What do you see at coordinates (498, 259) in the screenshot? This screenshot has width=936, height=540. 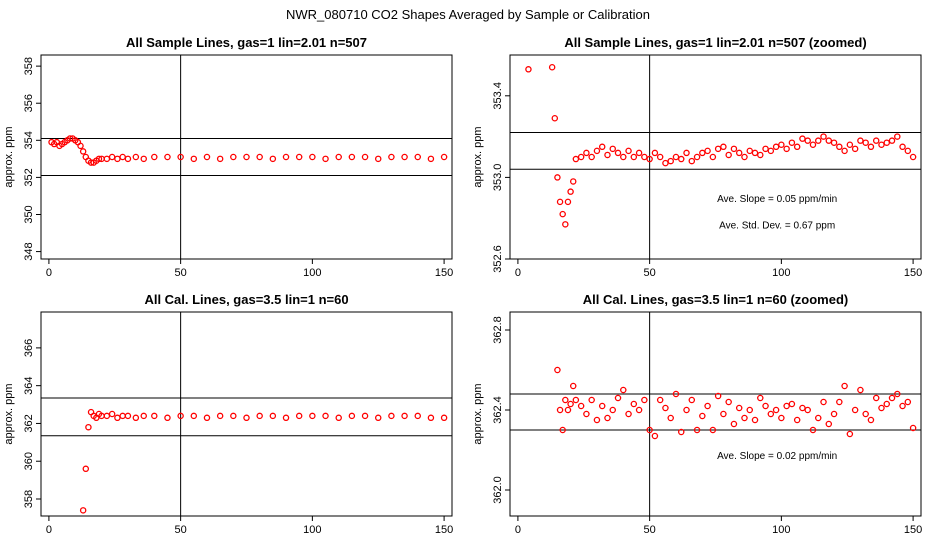 I see `y-tick-label: 352.6` at bounding box center [498, 259].